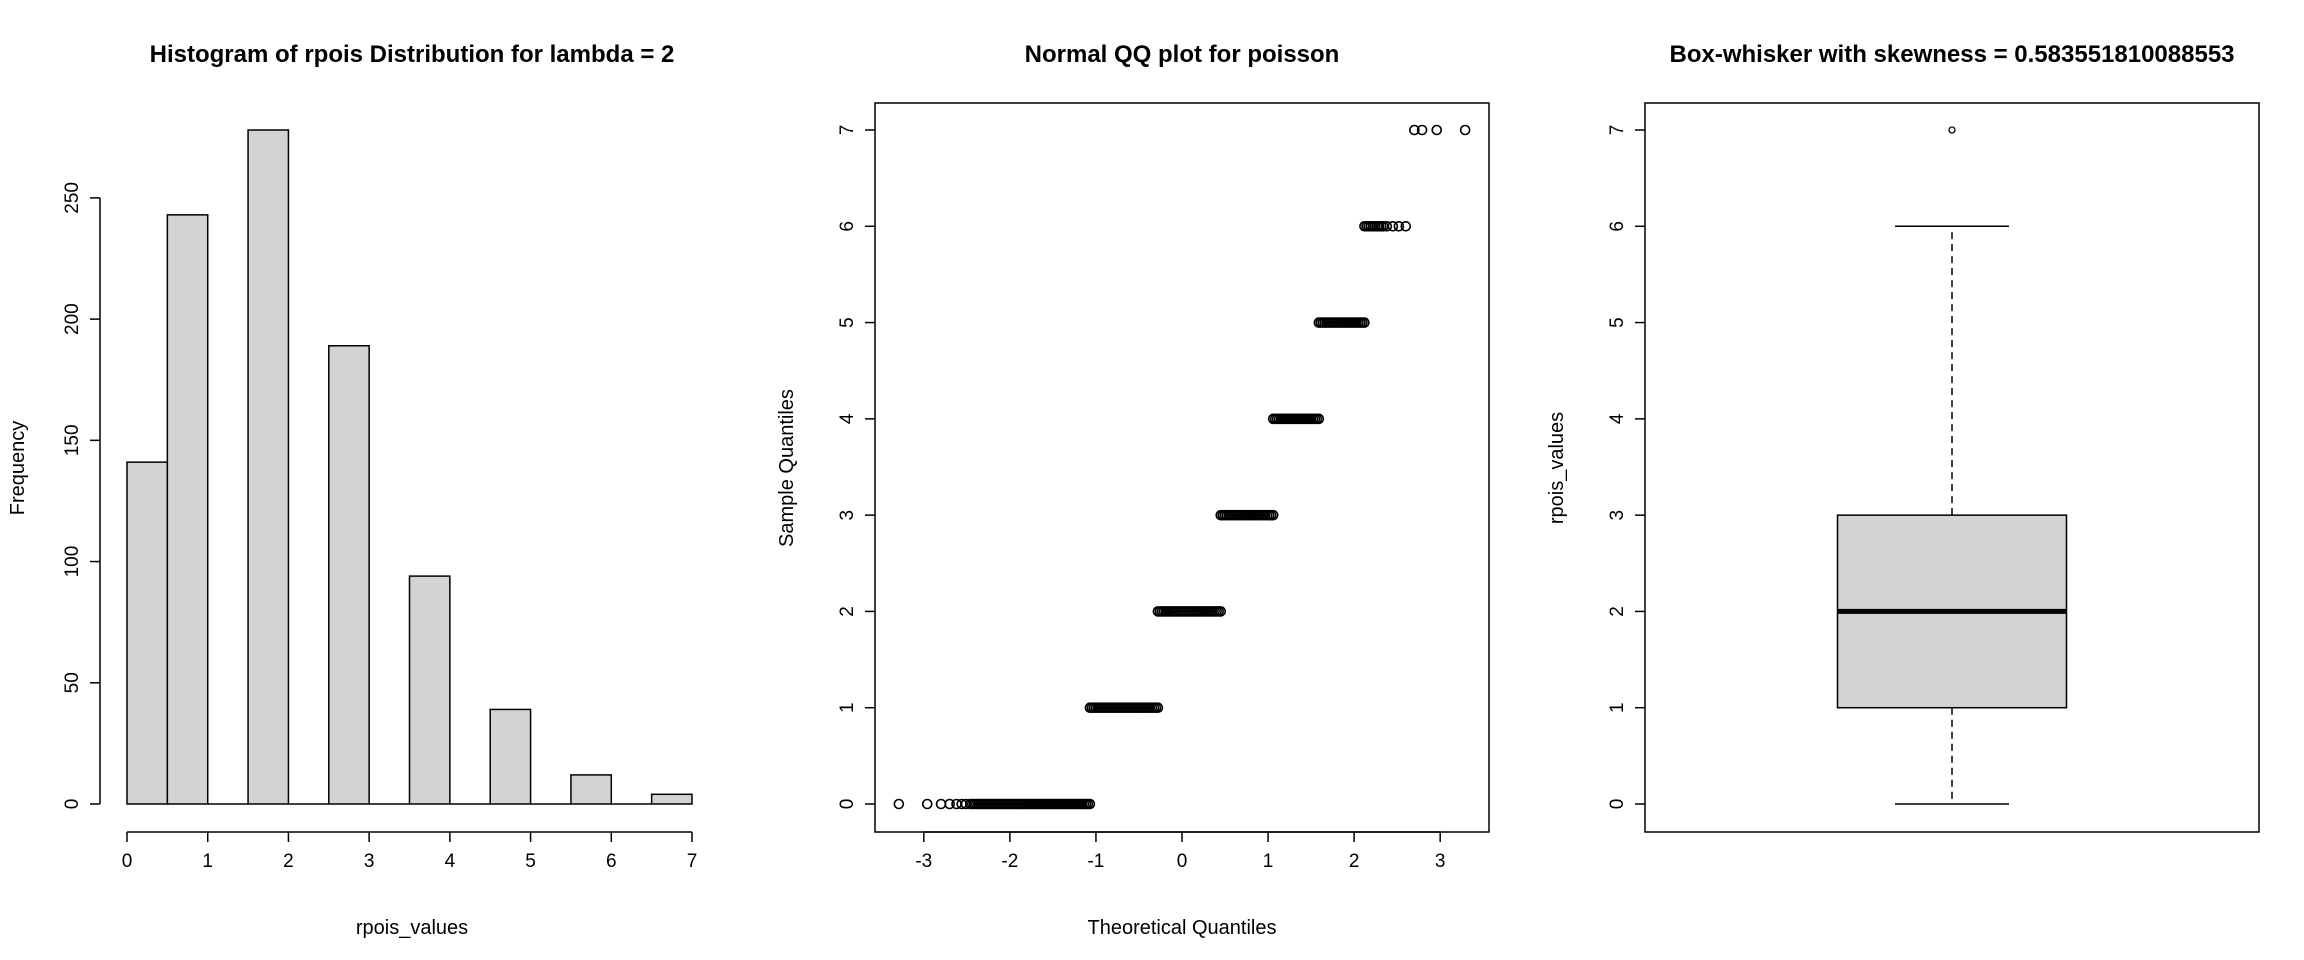  Describe the element at coordinates (72, 198) in the screenshot. I see `histogram-y-tick-label: 250` at that location.